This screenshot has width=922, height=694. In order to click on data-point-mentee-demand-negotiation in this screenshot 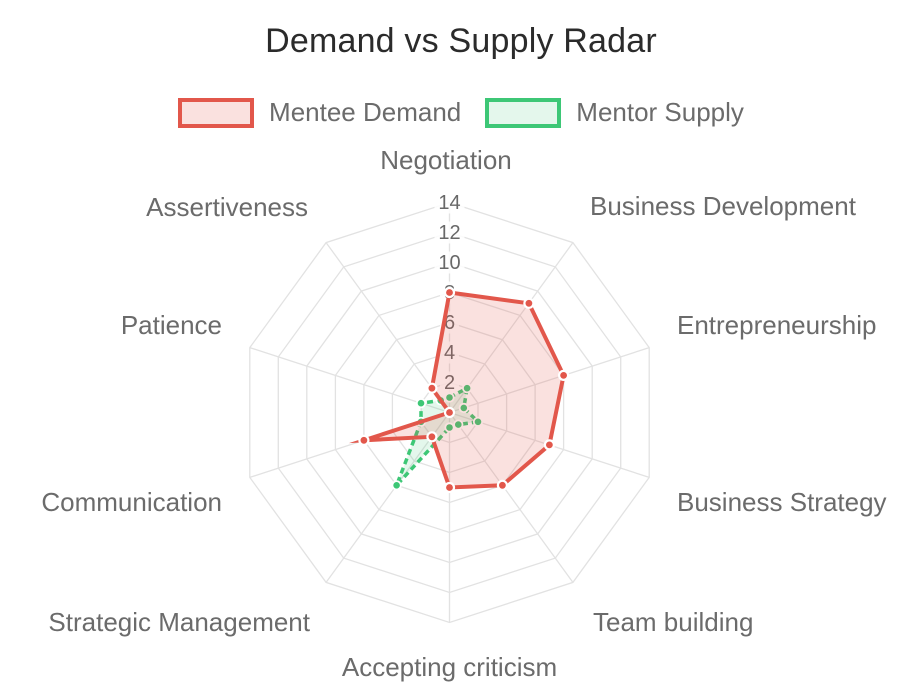, I will do `click(449, 292)`.